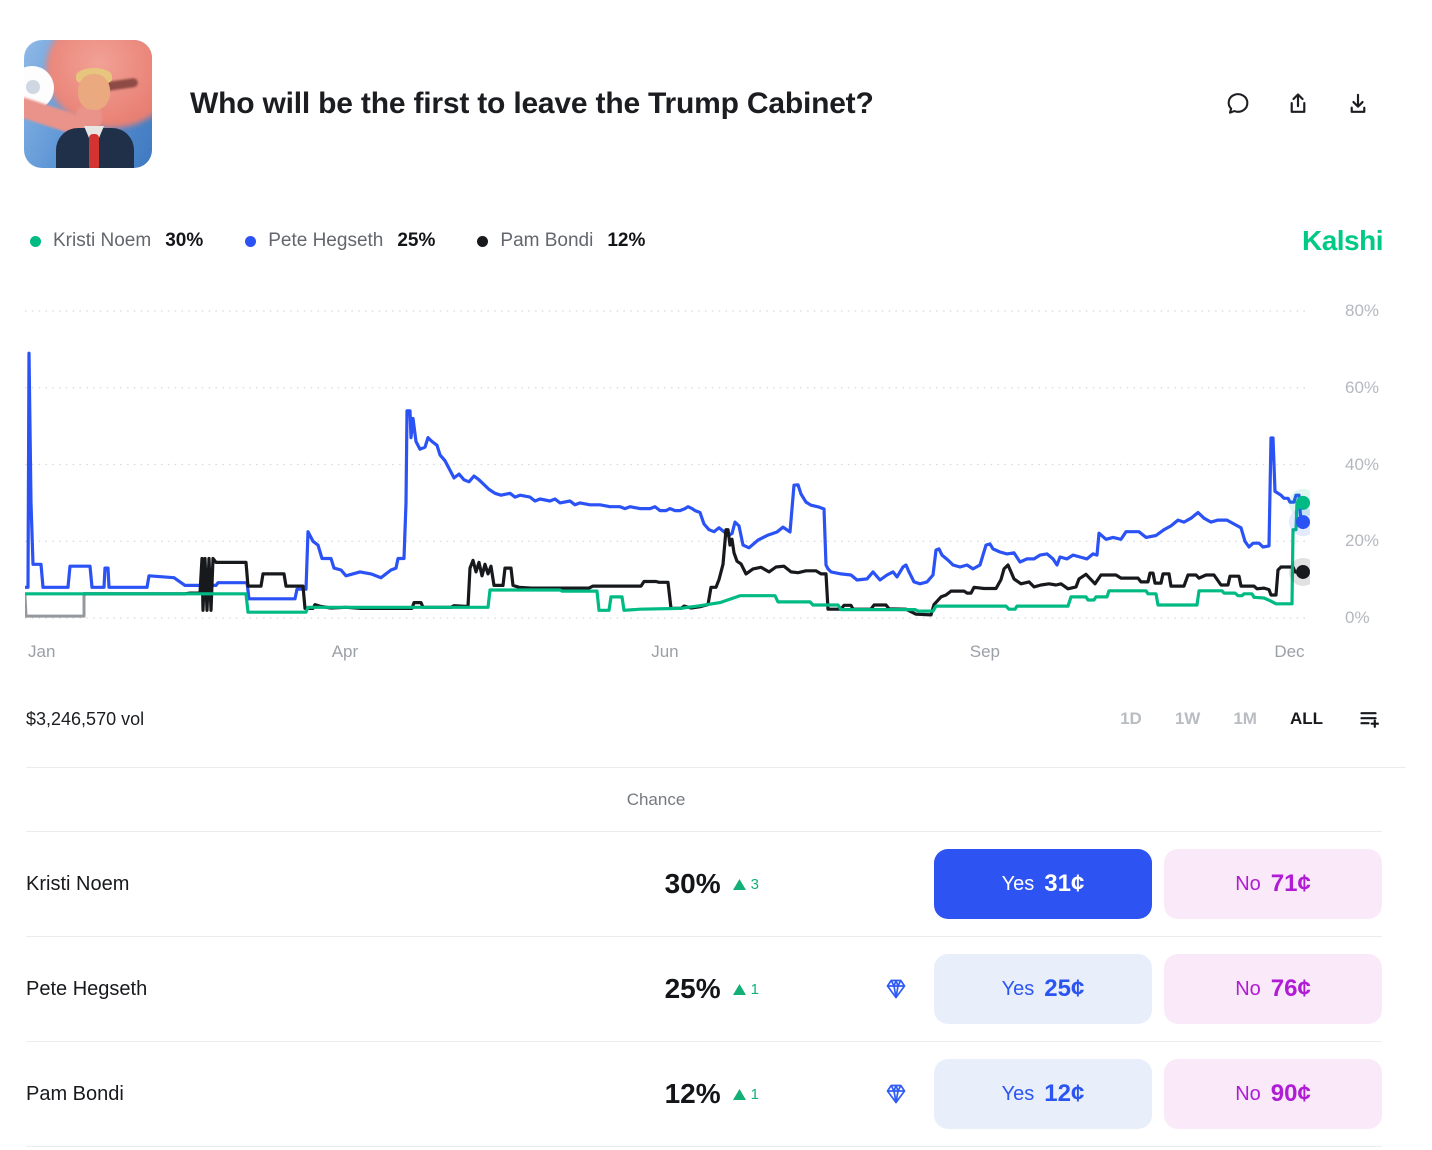 Image resolution: width=1432 pixels, height=1150 pixels. What do you see at coordinates (1362, 541) in the screenshot?
I see `y-axis-tick: 20%` at bounding box center [1362, 541].